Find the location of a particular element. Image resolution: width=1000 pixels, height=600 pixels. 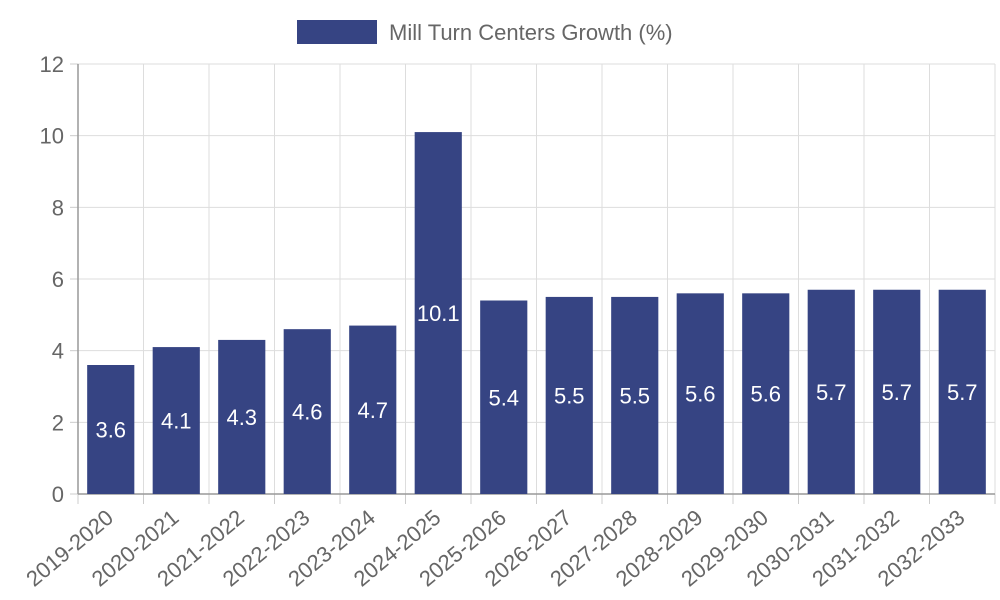

bar-value-label: 4.3 is located at coordinates (241, 417).